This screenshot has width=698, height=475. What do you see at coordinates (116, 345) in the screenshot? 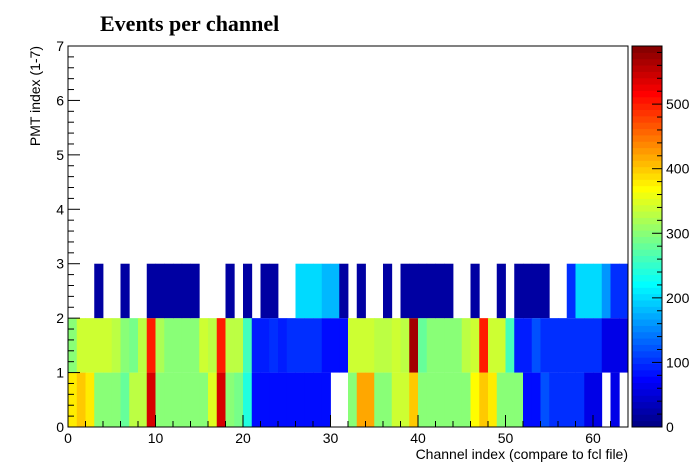
I see `heatmap-cell-r1-c5` at bounding box center [116, 345].